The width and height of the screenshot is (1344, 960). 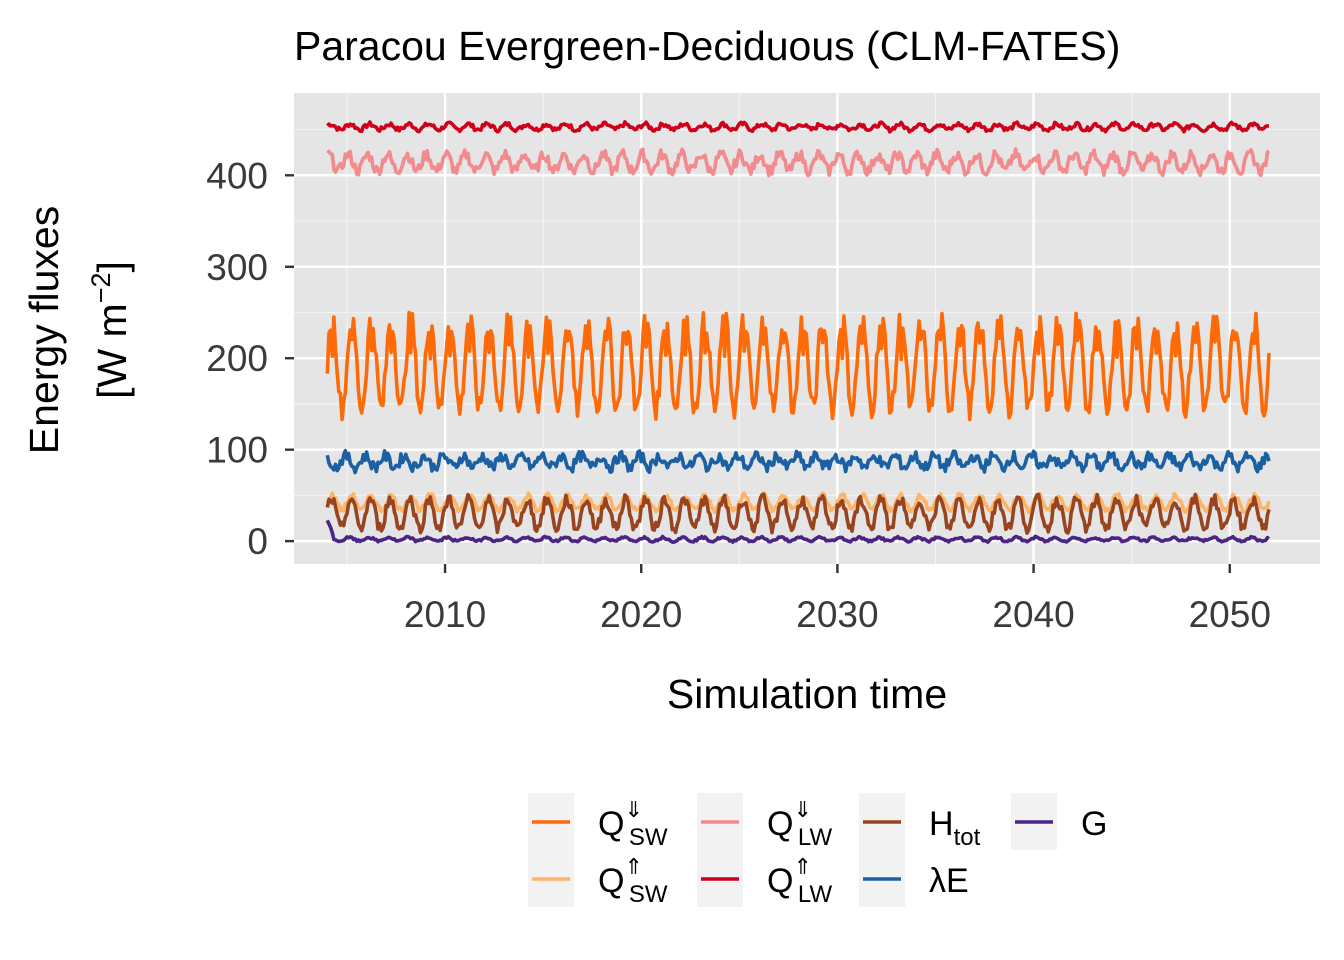 What do you see at coordinates (707, 46) in the screenshot?
I see `chart-title: Paracou Evergreen-Deciduous (CLM-FATES)` at bounding box center [707, 46].